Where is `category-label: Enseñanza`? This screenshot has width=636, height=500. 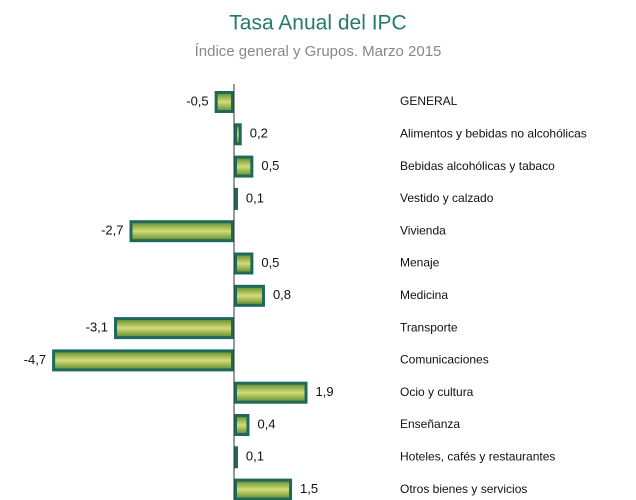
category-label: Enseñanza is located at coordinates (430, 424).